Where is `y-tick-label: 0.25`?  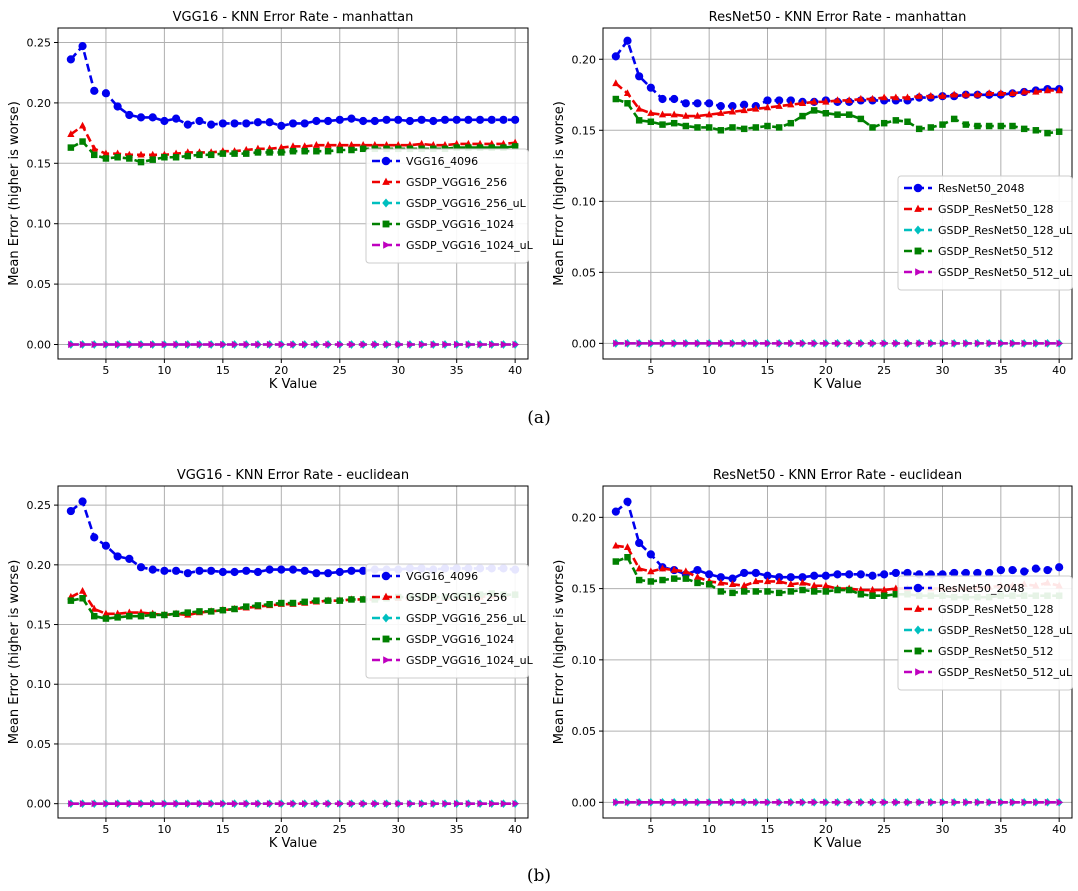
y-tick-label: 0.25 is located at coordinates (39, 42).